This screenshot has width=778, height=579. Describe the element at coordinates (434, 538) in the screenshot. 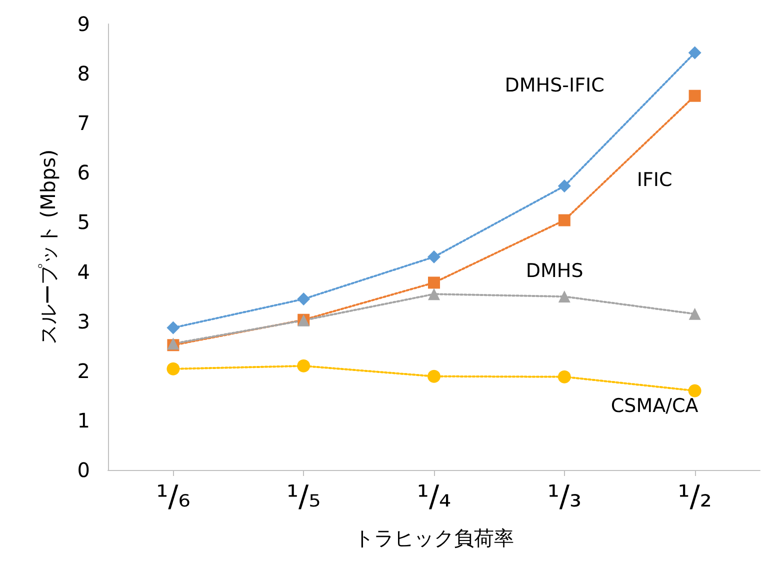

I see `x-axis-title: トラヒック負荷率` at that location.